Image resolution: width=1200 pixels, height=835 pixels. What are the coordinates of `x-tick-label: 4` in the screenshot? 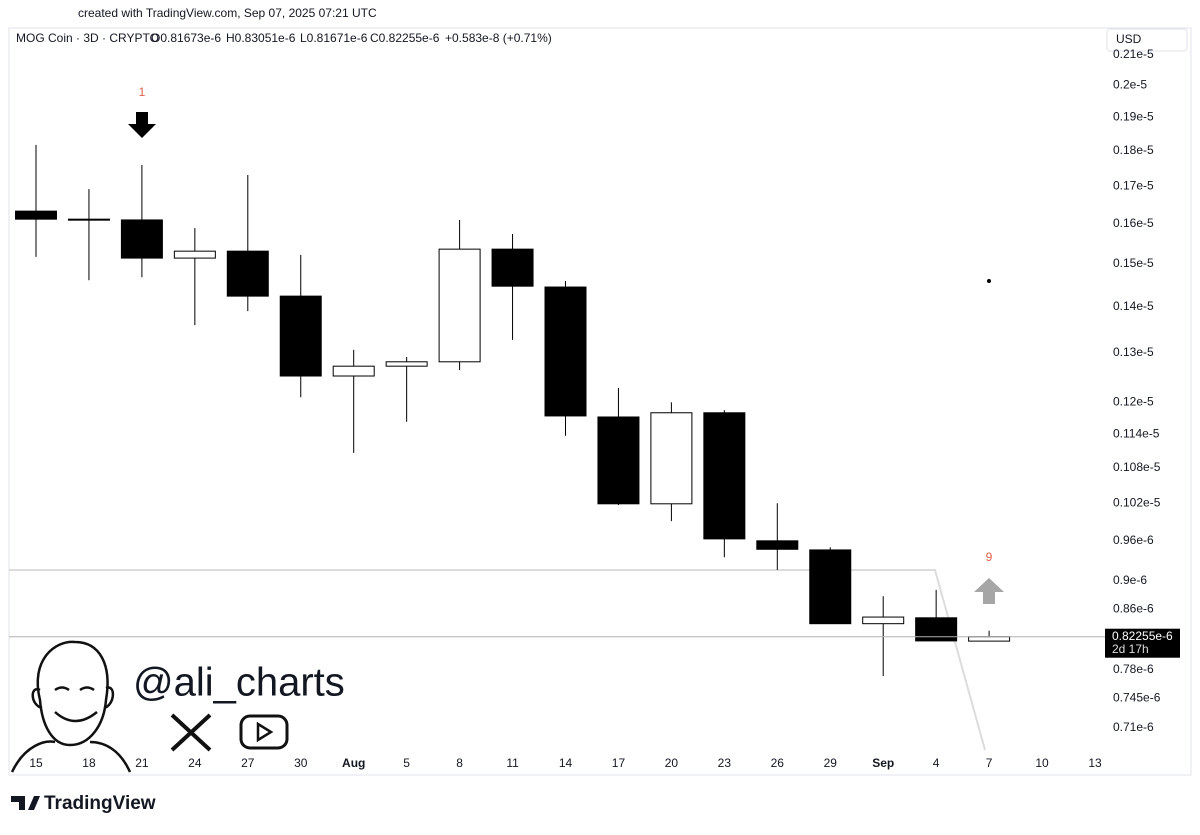 It's located at (936, 763).